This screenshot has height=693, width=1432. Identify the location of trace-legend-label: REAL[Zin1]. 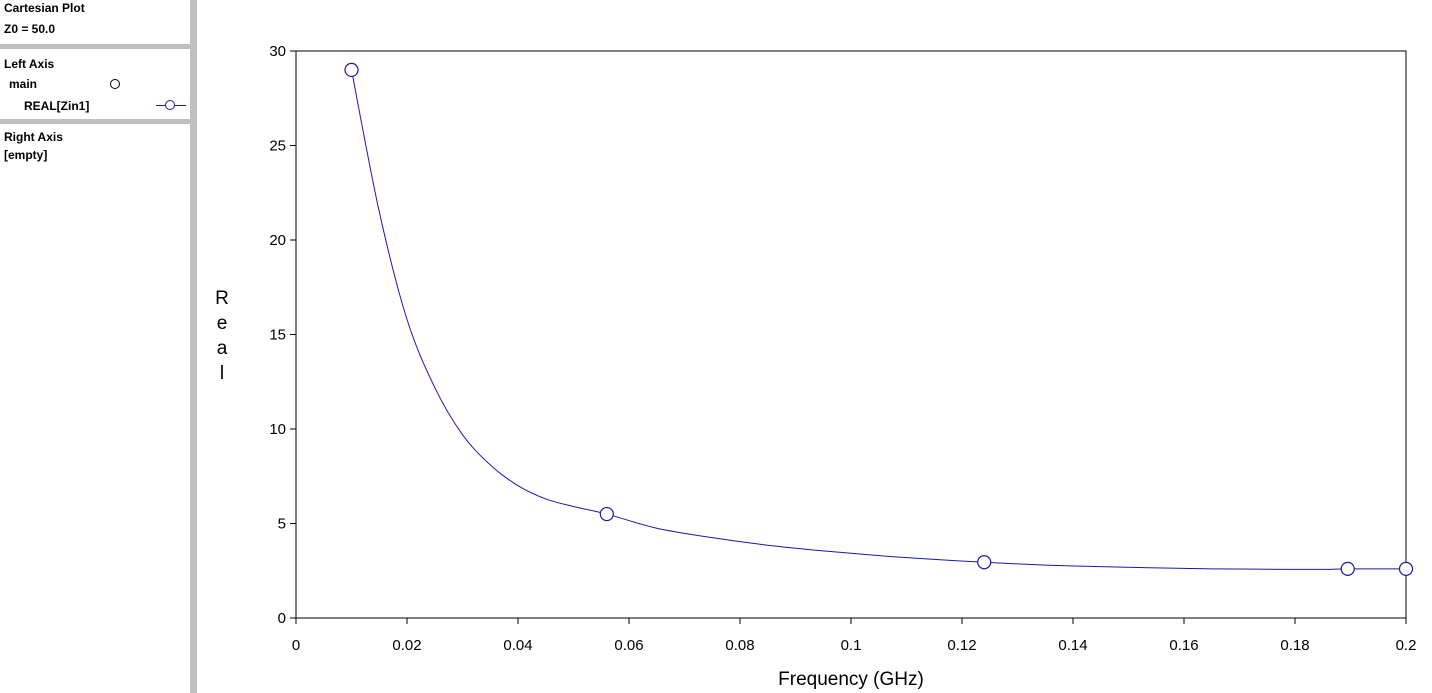
(57, 106).